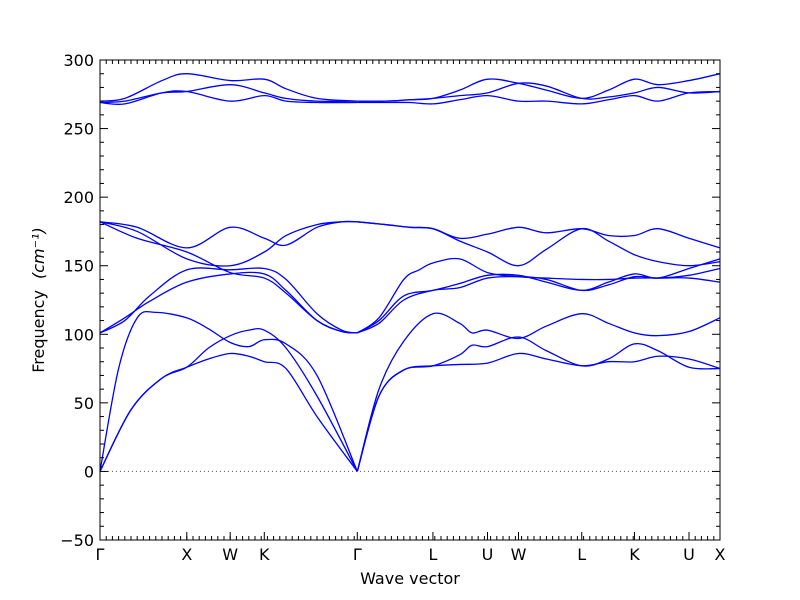 The height and width of the screenshot is (600, 800). Describe the element at coordinates (410, 578) in the screenshot. I see `x-axis-label: Wave vector` at that location.